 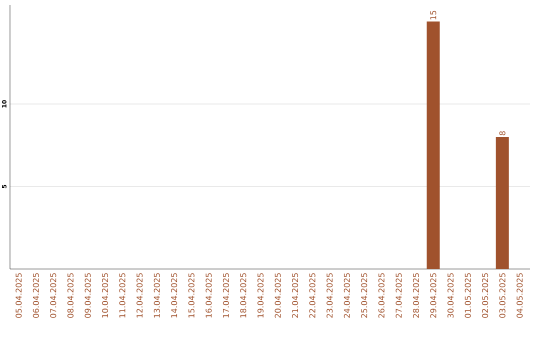 What do you see at coordinates (312, 295) in the screenshot?
I see `x-tick-label: 22.04.2025` at bounding box center [312, 295].